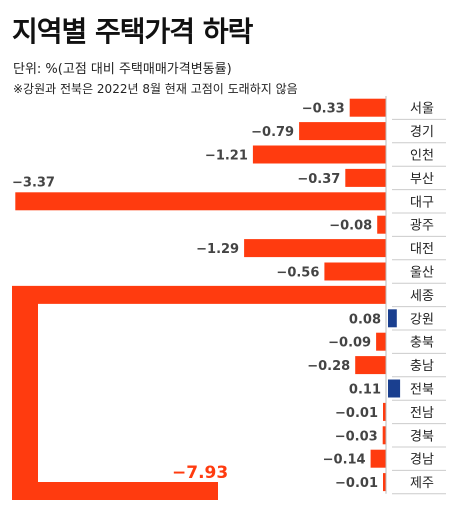  I want to click on unit-label: 단위: %(고점 대비 주택매매가격변동률), so click(122, 69).